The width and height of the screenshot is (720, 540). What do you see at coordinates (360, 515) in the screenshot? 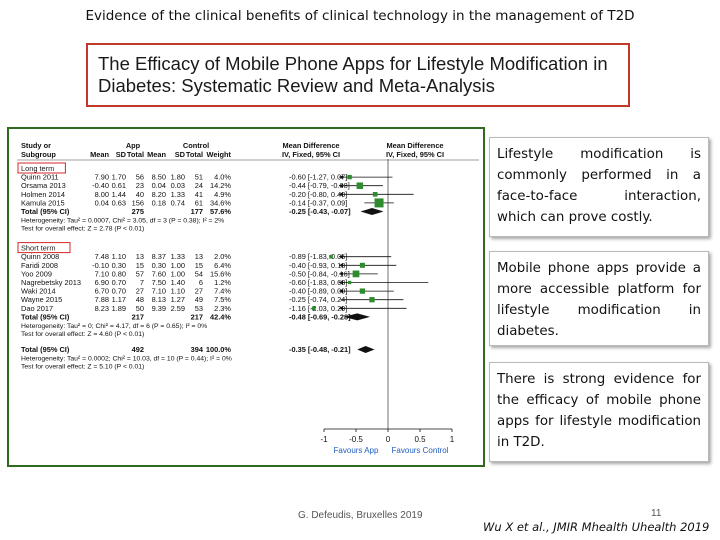
I see `footer-author: G. Defeudis, Bruxelles 2019` at bounding box center [360, 515].